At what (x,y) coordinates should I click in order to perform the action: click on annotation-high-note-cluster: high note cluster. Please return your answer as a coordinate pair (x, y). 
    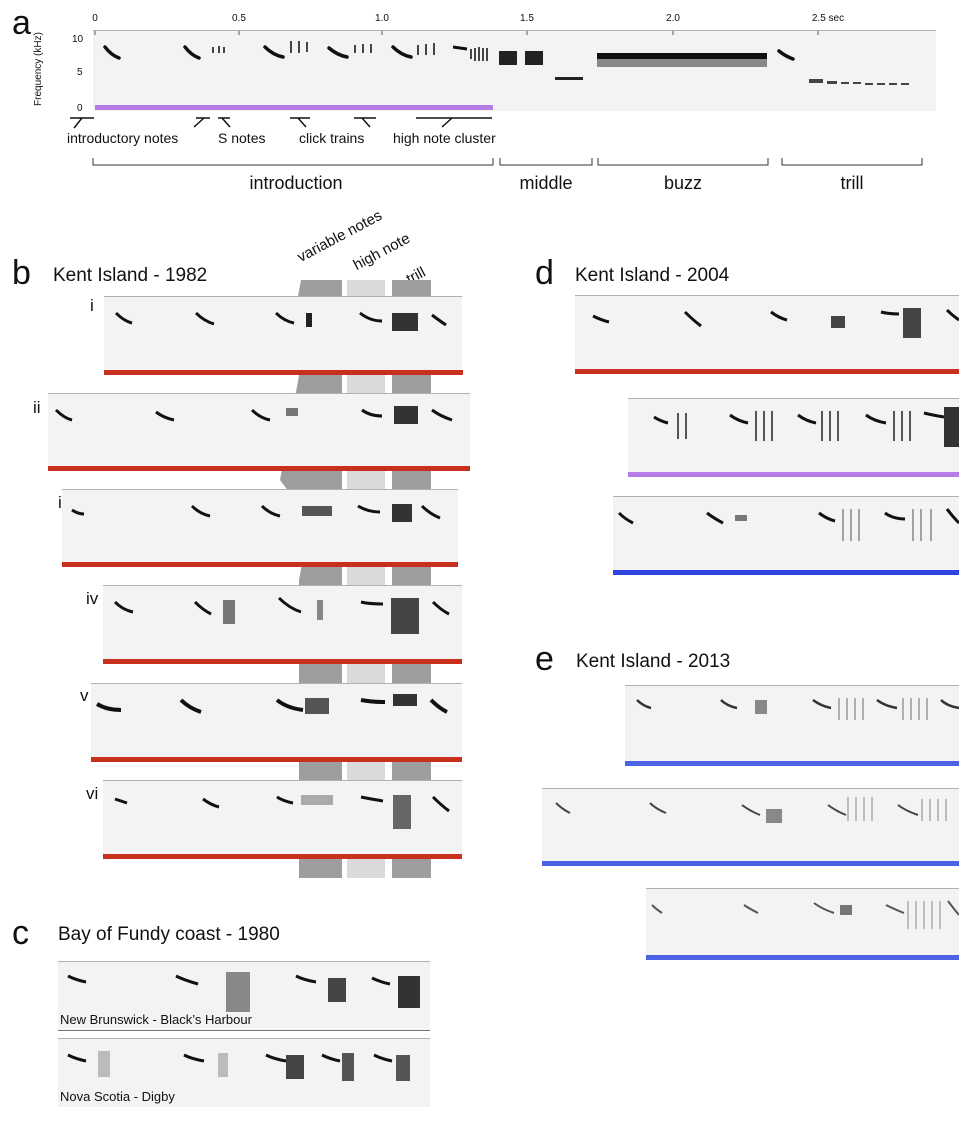
    Looking at the image, I should click on (444, 138).